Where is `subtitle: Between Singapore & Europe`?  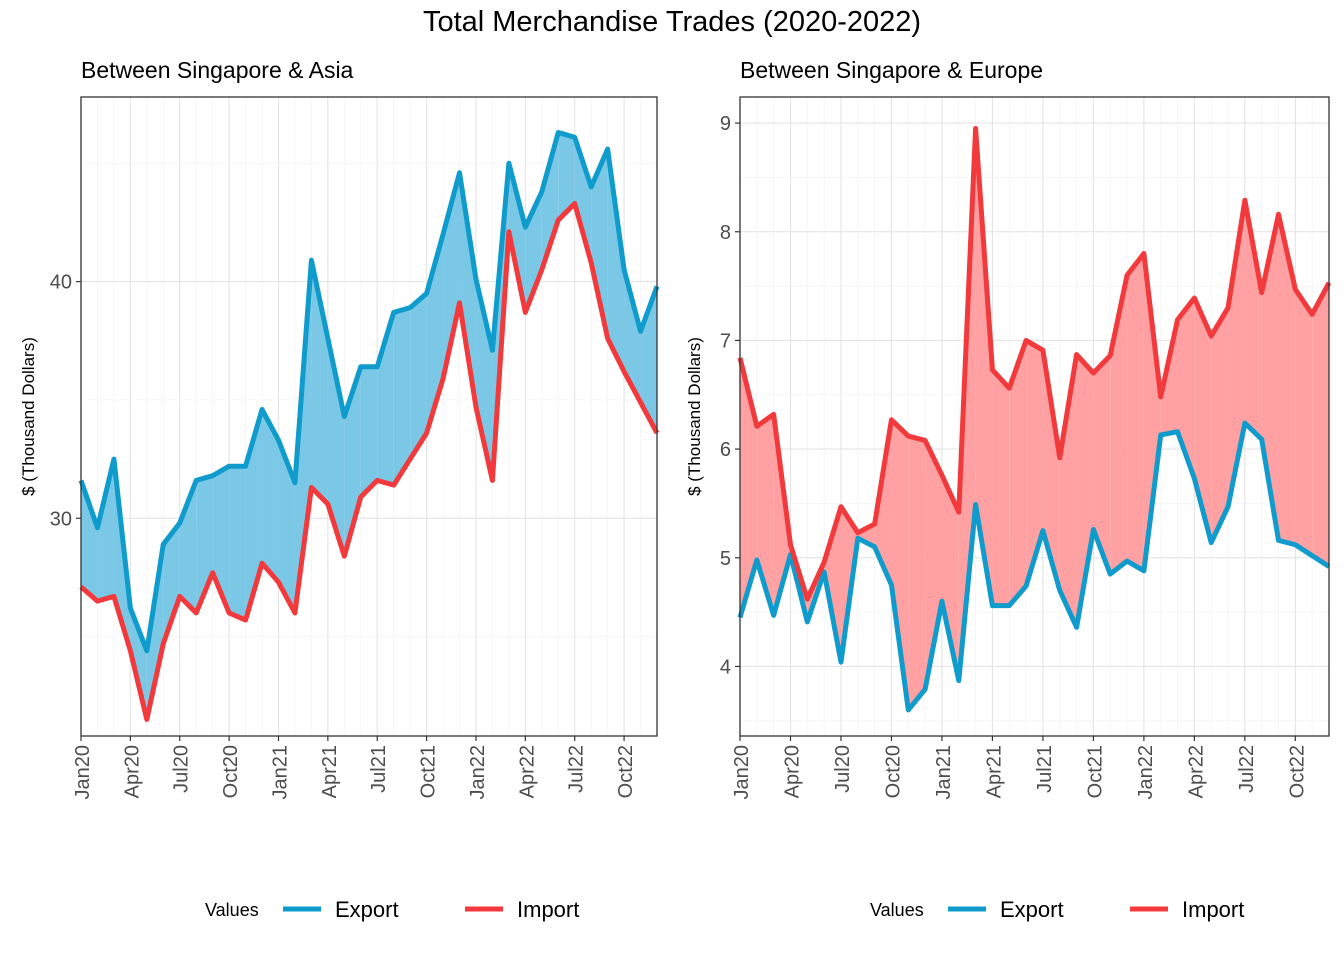 subtitle: Between Singapore & Europe is located at coordinates (891, 70).